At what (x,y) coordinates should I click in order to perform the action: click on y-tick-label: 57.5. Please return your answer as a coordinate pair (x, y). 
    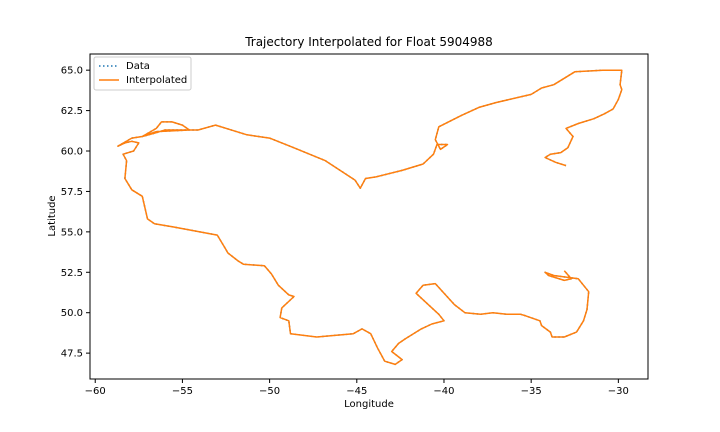
    Looking at the image, I should click on (72, 192).